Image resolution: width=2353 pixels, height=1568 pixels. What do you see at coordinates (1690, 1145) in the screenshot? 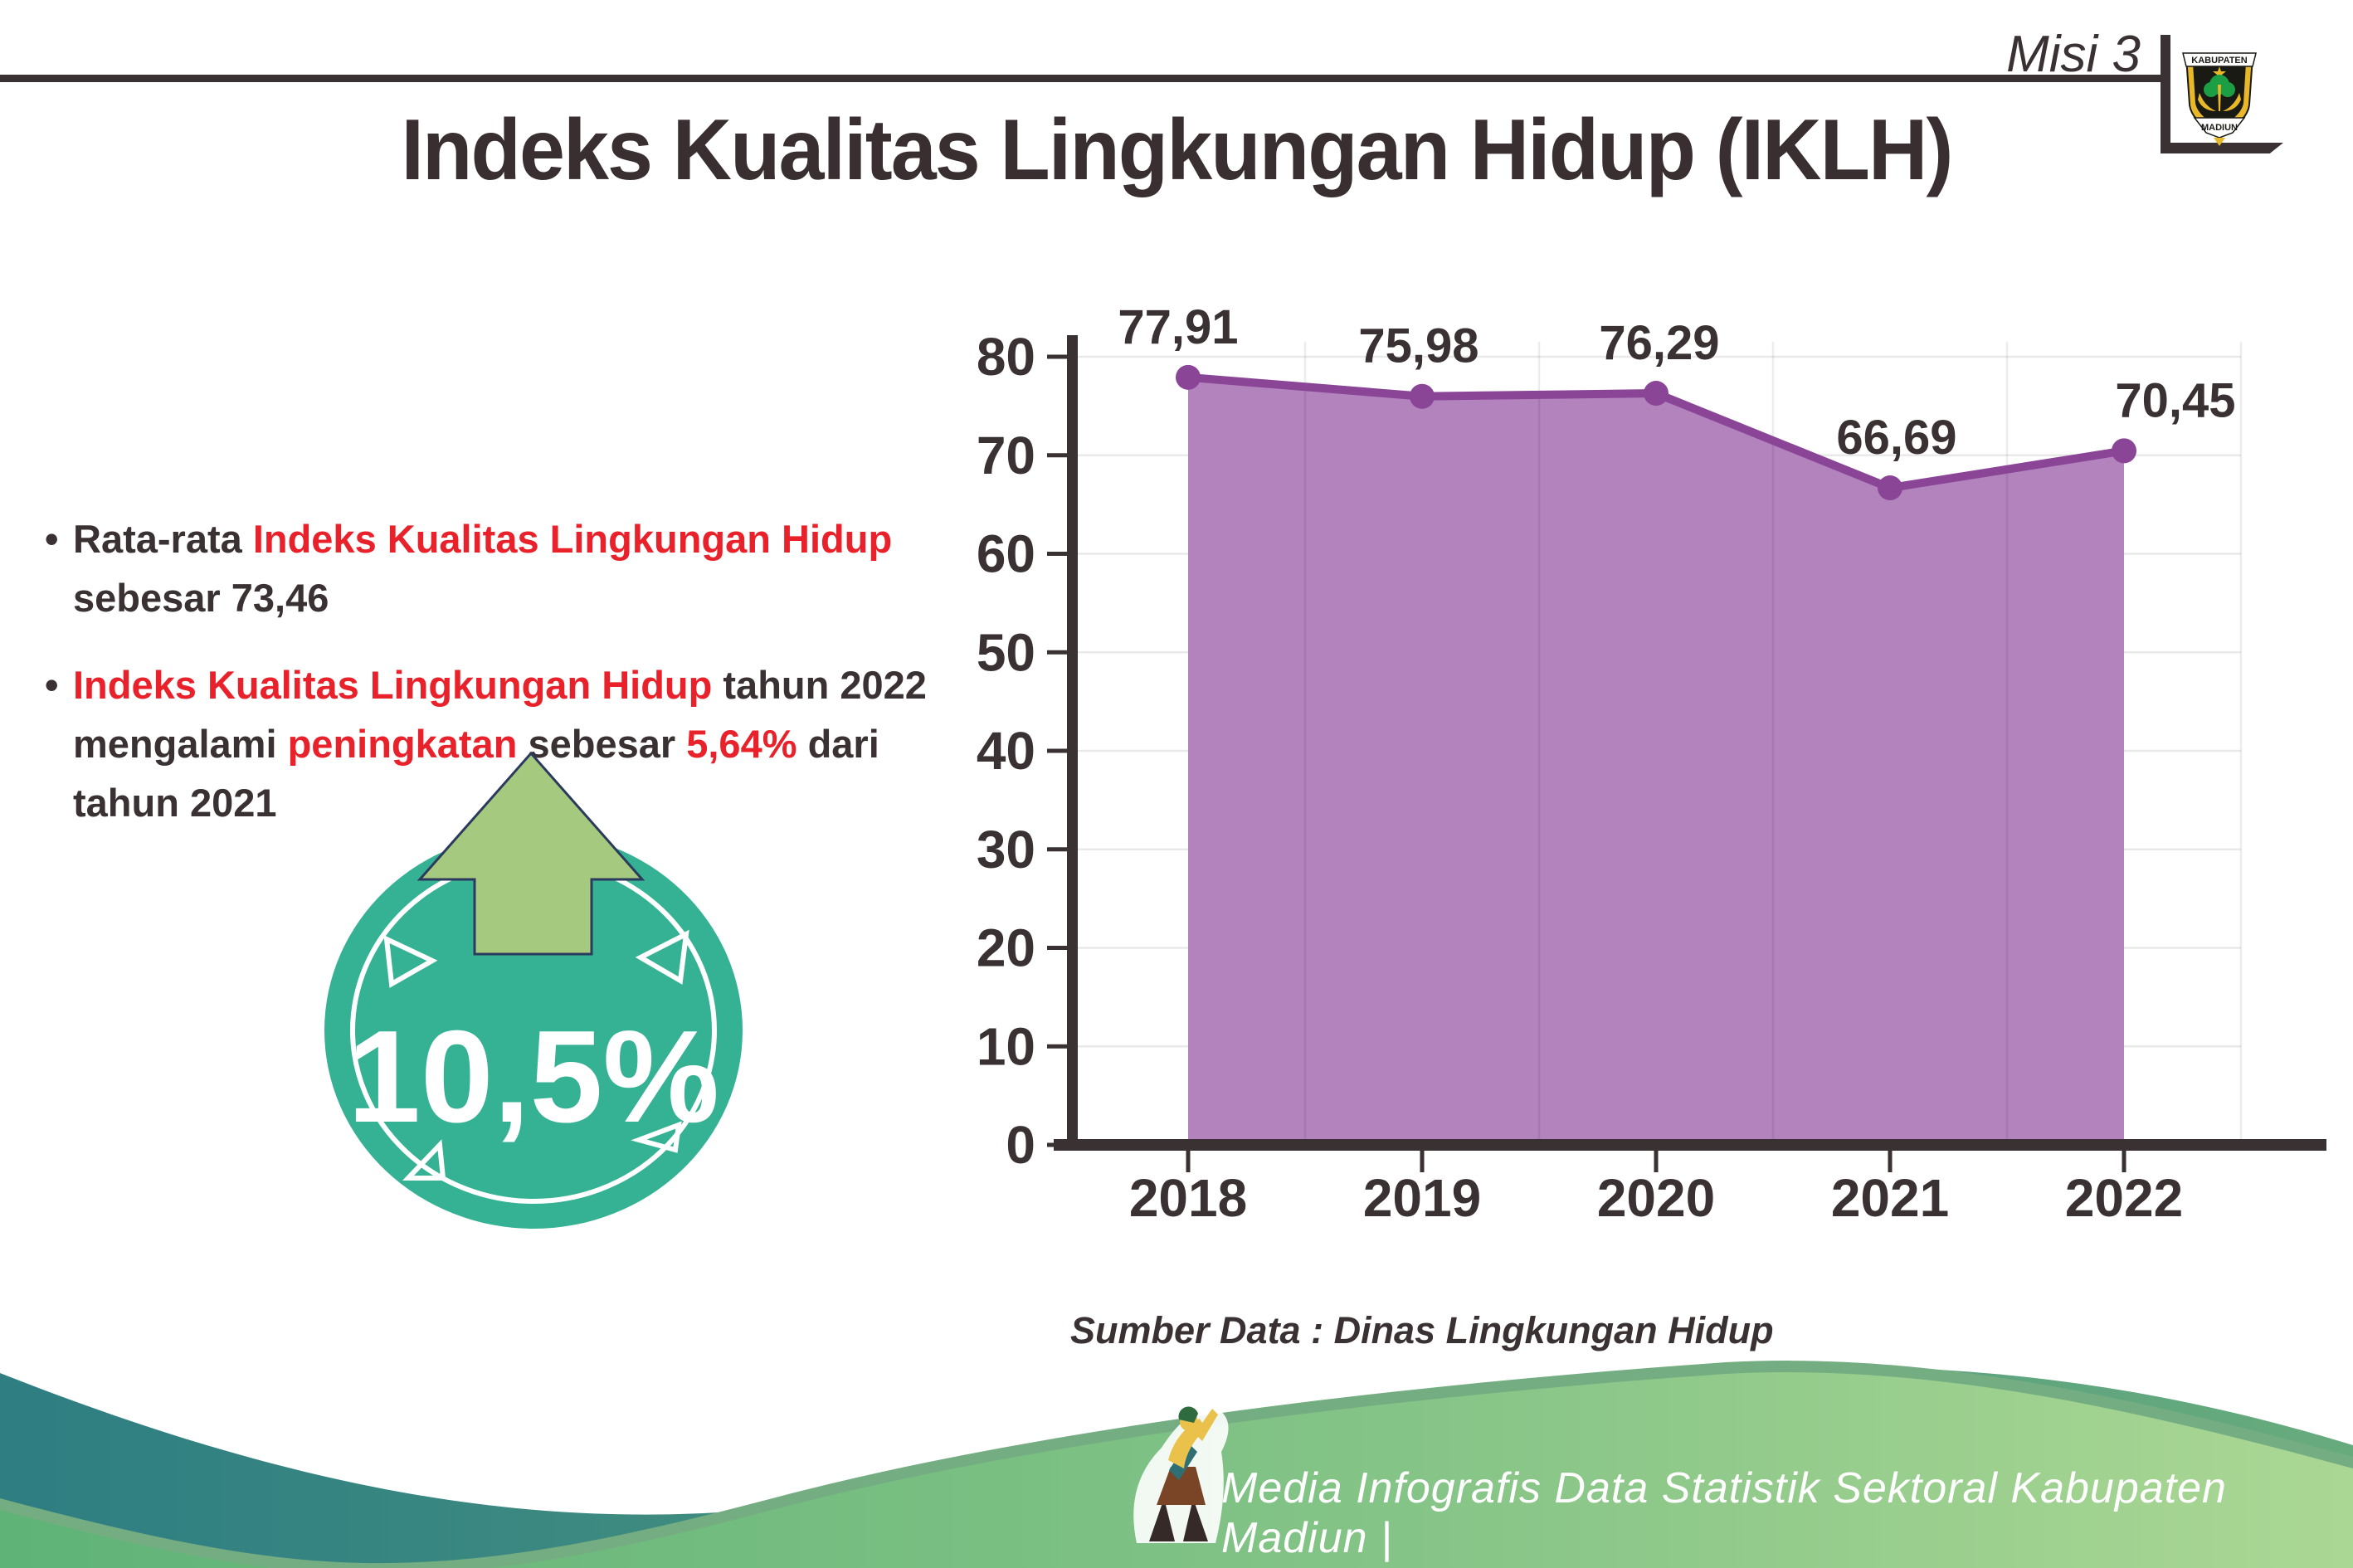
I see `x-axis-line` at bounding box center [1690, 1145].